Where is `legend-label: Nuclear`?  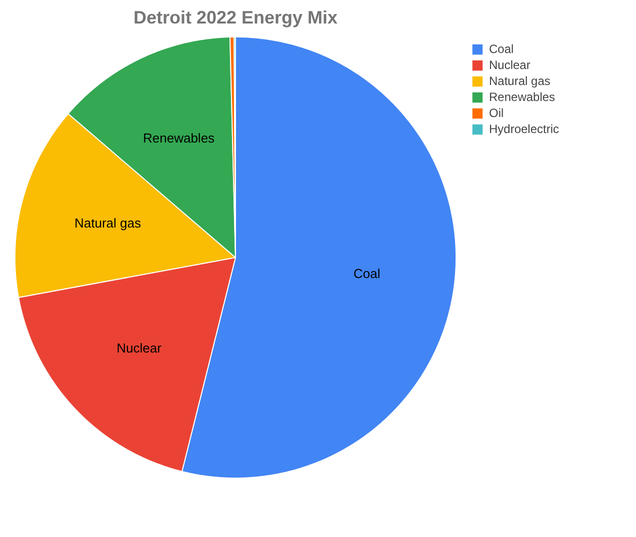 legend-label: Nuclear is located at coordinates (509, 65).